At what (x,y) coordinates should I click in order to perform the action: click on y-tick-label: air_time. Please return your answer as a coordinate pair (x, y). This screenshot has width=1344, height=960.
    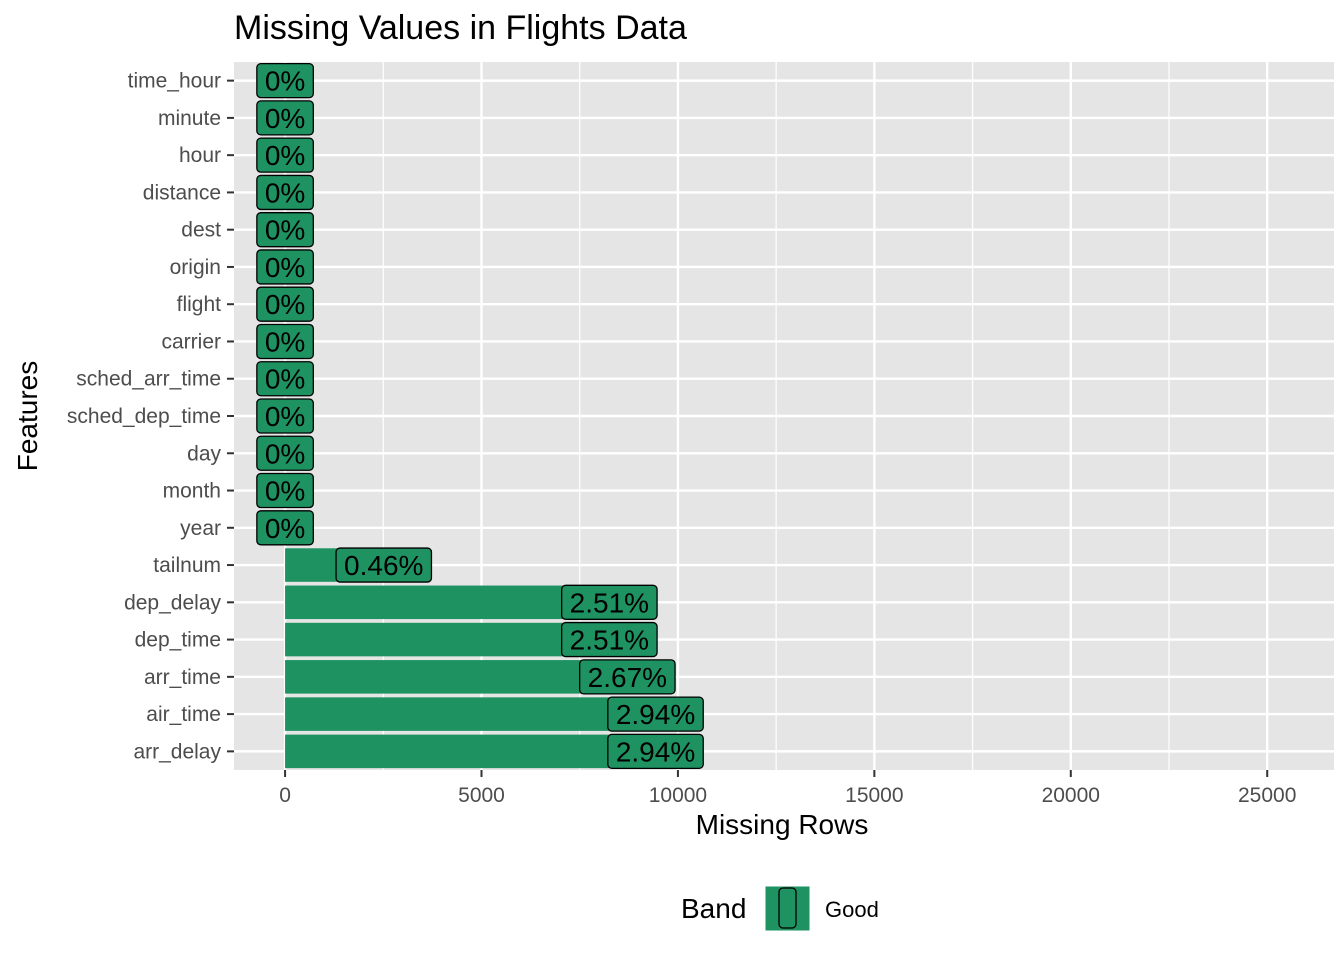
    Looking at the image, I should click on (183, 714).